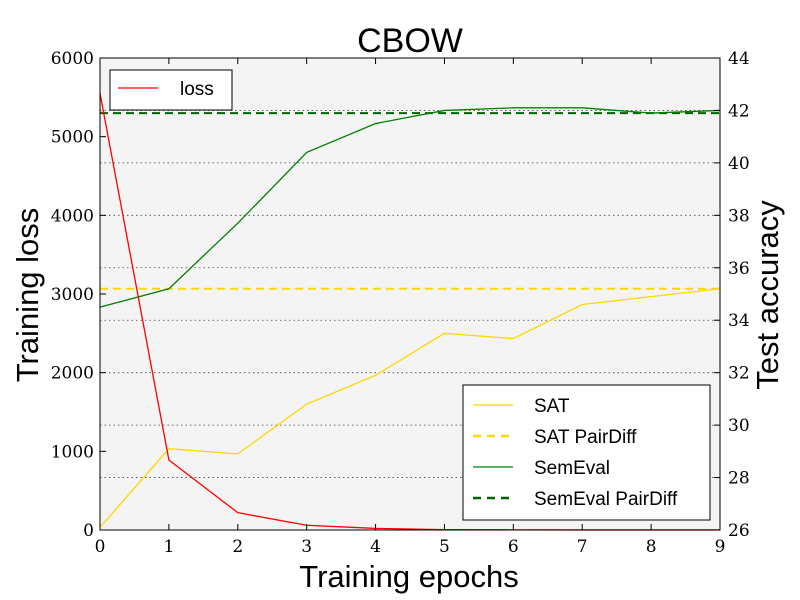 This screenshot has height=600, width=800. Describe the element at coordinates (552, 406) in the screenshot. I see `legend-label-sat: SAT` at that location.